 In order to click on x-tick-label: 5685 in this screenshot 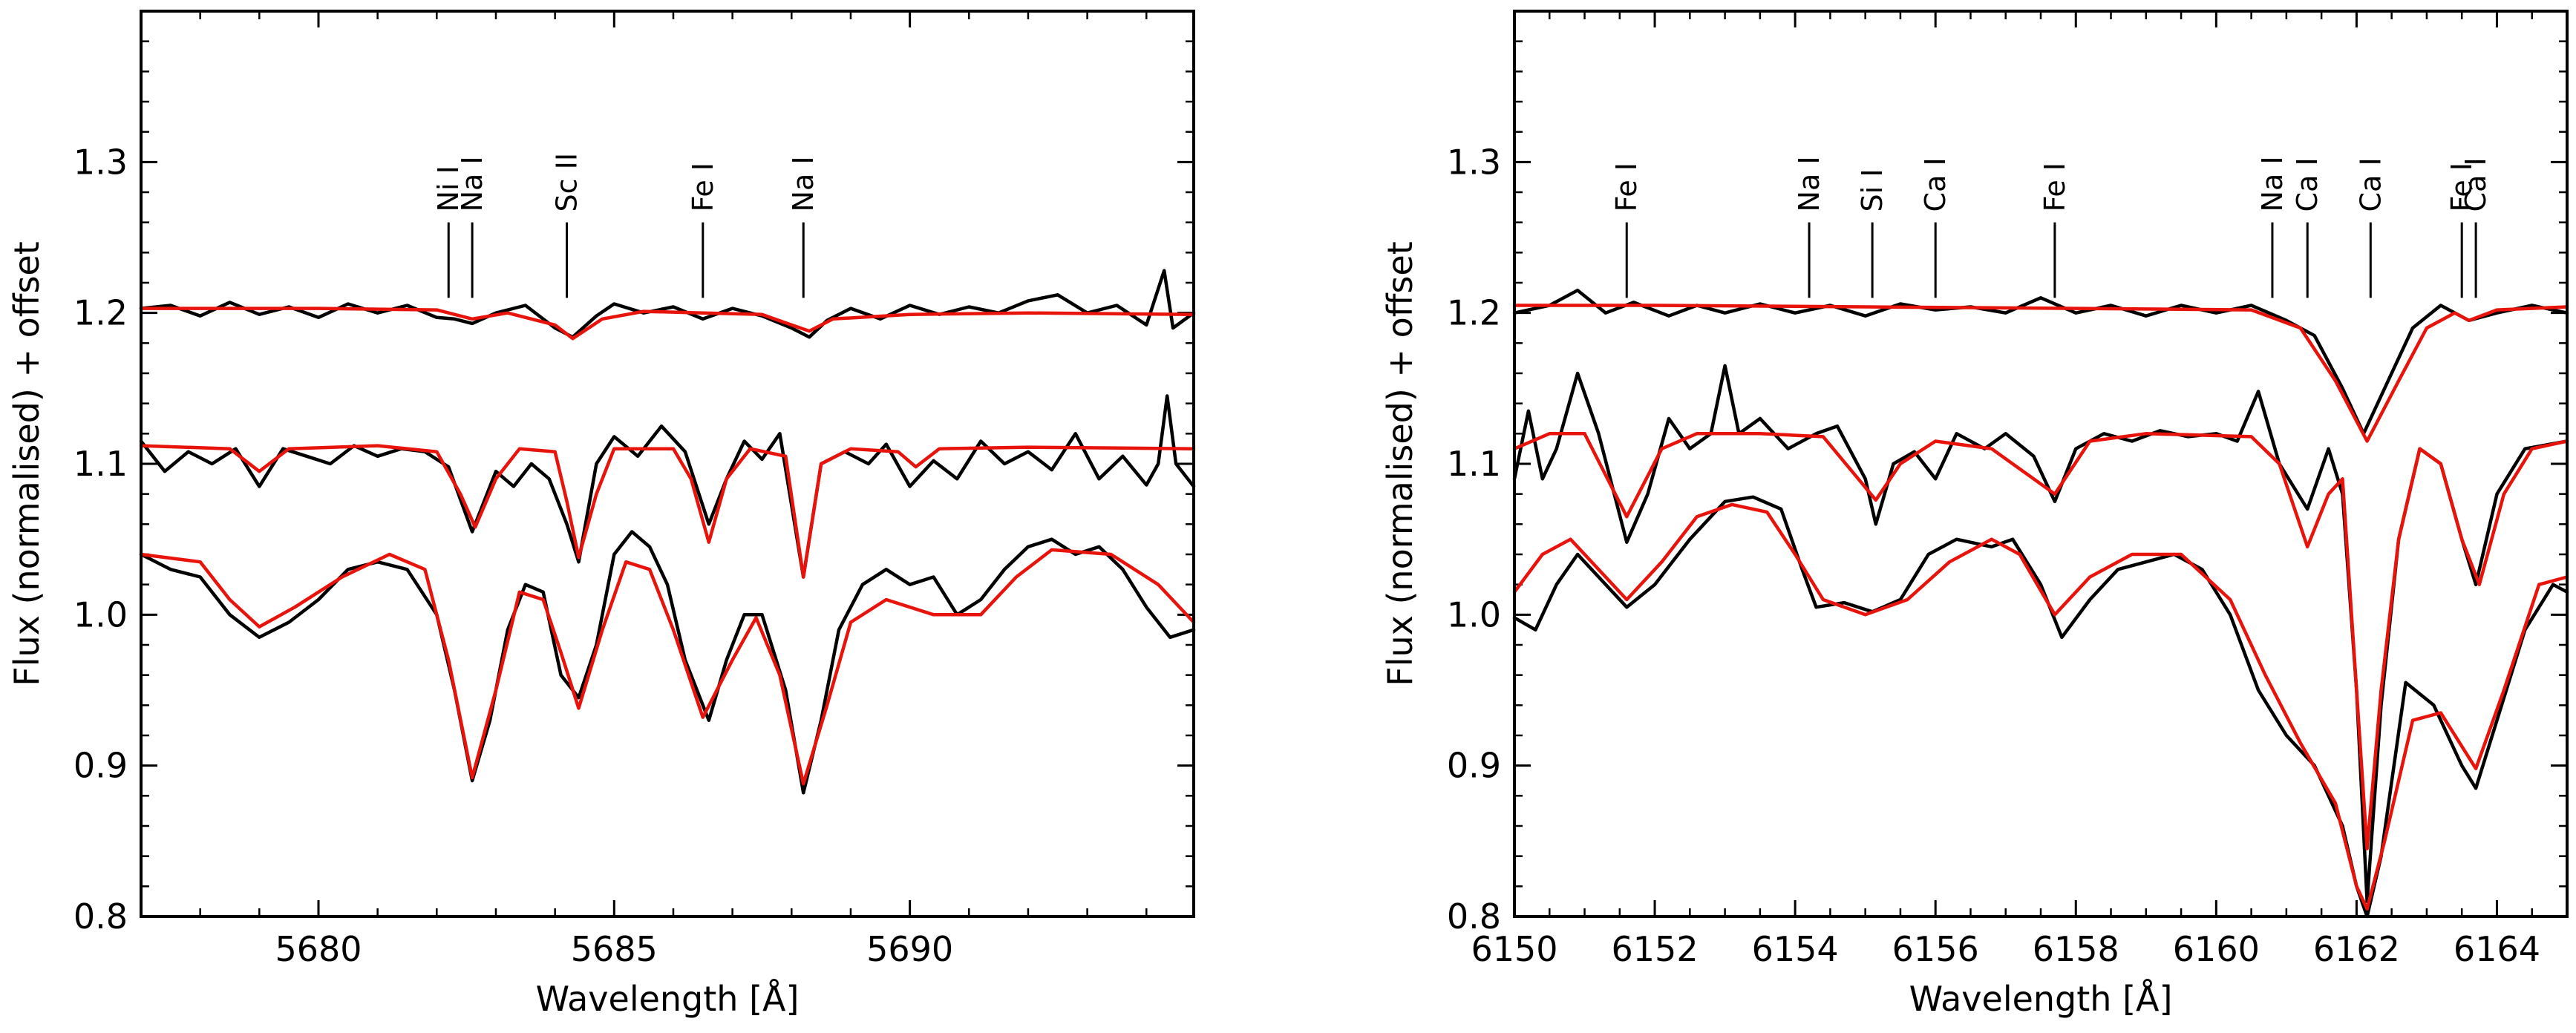, I will do `click(614, 949)`.